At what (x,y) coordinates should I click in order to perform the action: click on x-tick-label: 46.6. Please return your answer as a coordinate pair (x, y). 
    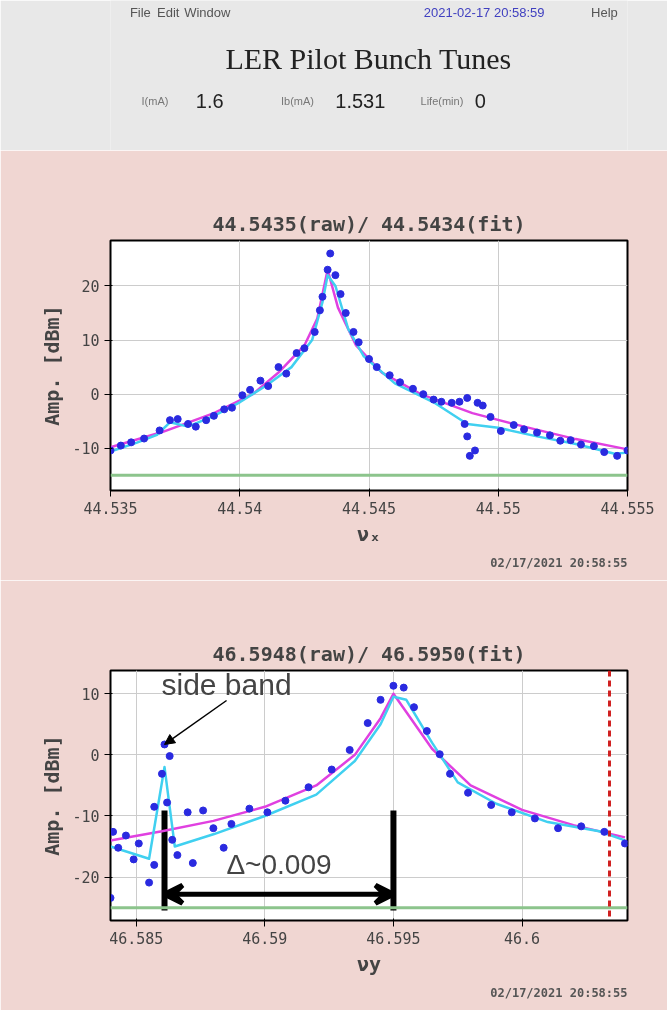
    Looking at the image, I should click on (522, 938).